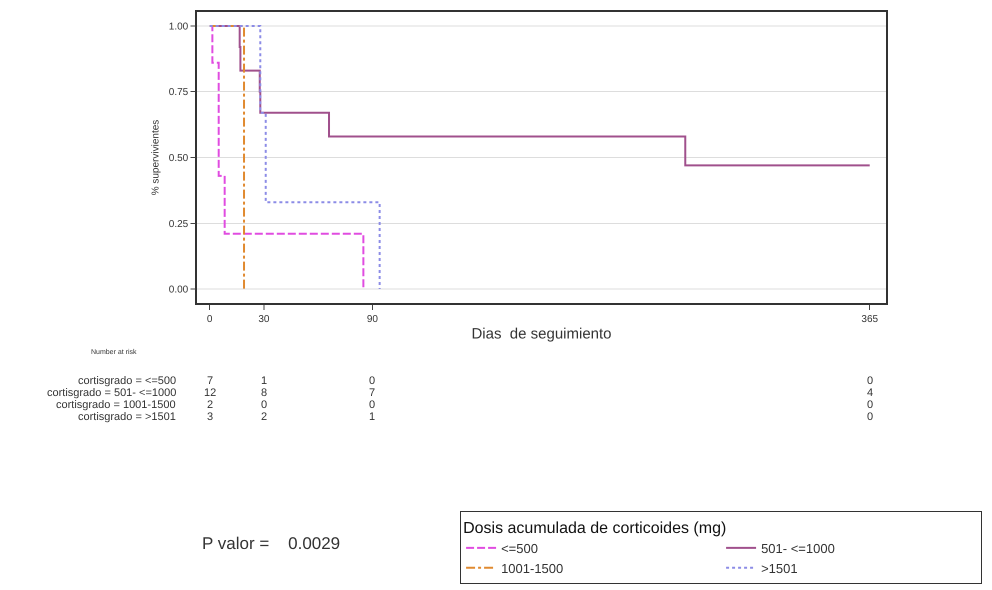  What do you see at coordinates (210, 393) in the screenshot?
I see `text: 12` at bounding box center [210, 393].